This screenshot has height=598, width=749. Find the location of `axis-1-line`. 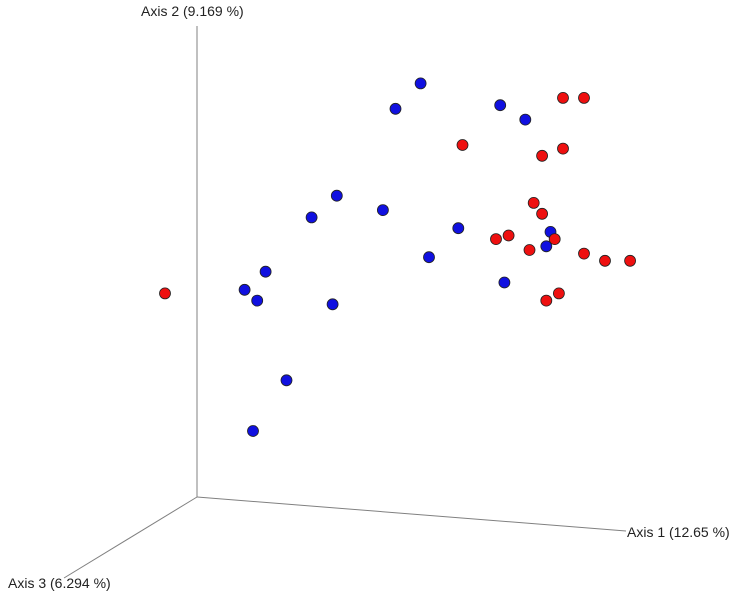

axis-1-line is located at coordinates (411, 514).